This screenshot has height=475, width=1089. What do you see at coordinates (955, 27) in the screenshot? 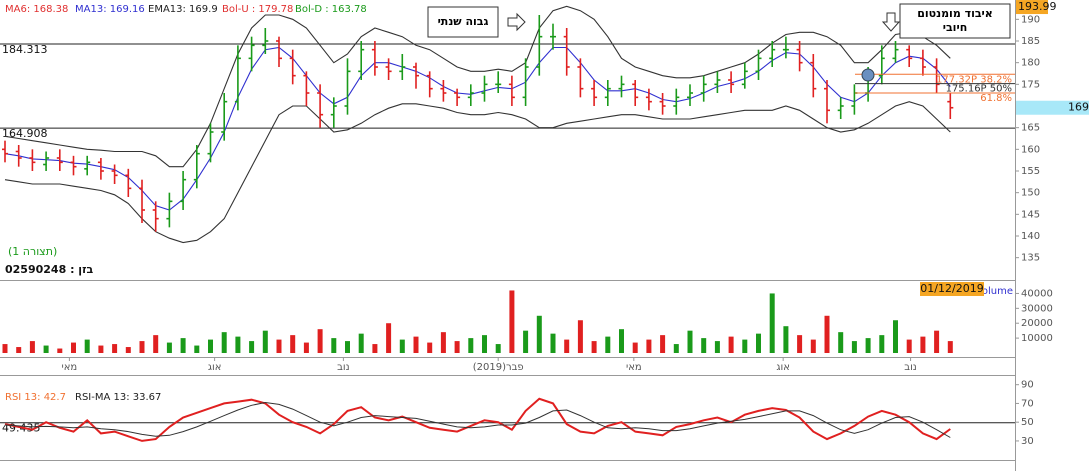
I see `annotation: חיובי` at bounding box center [955, 27].